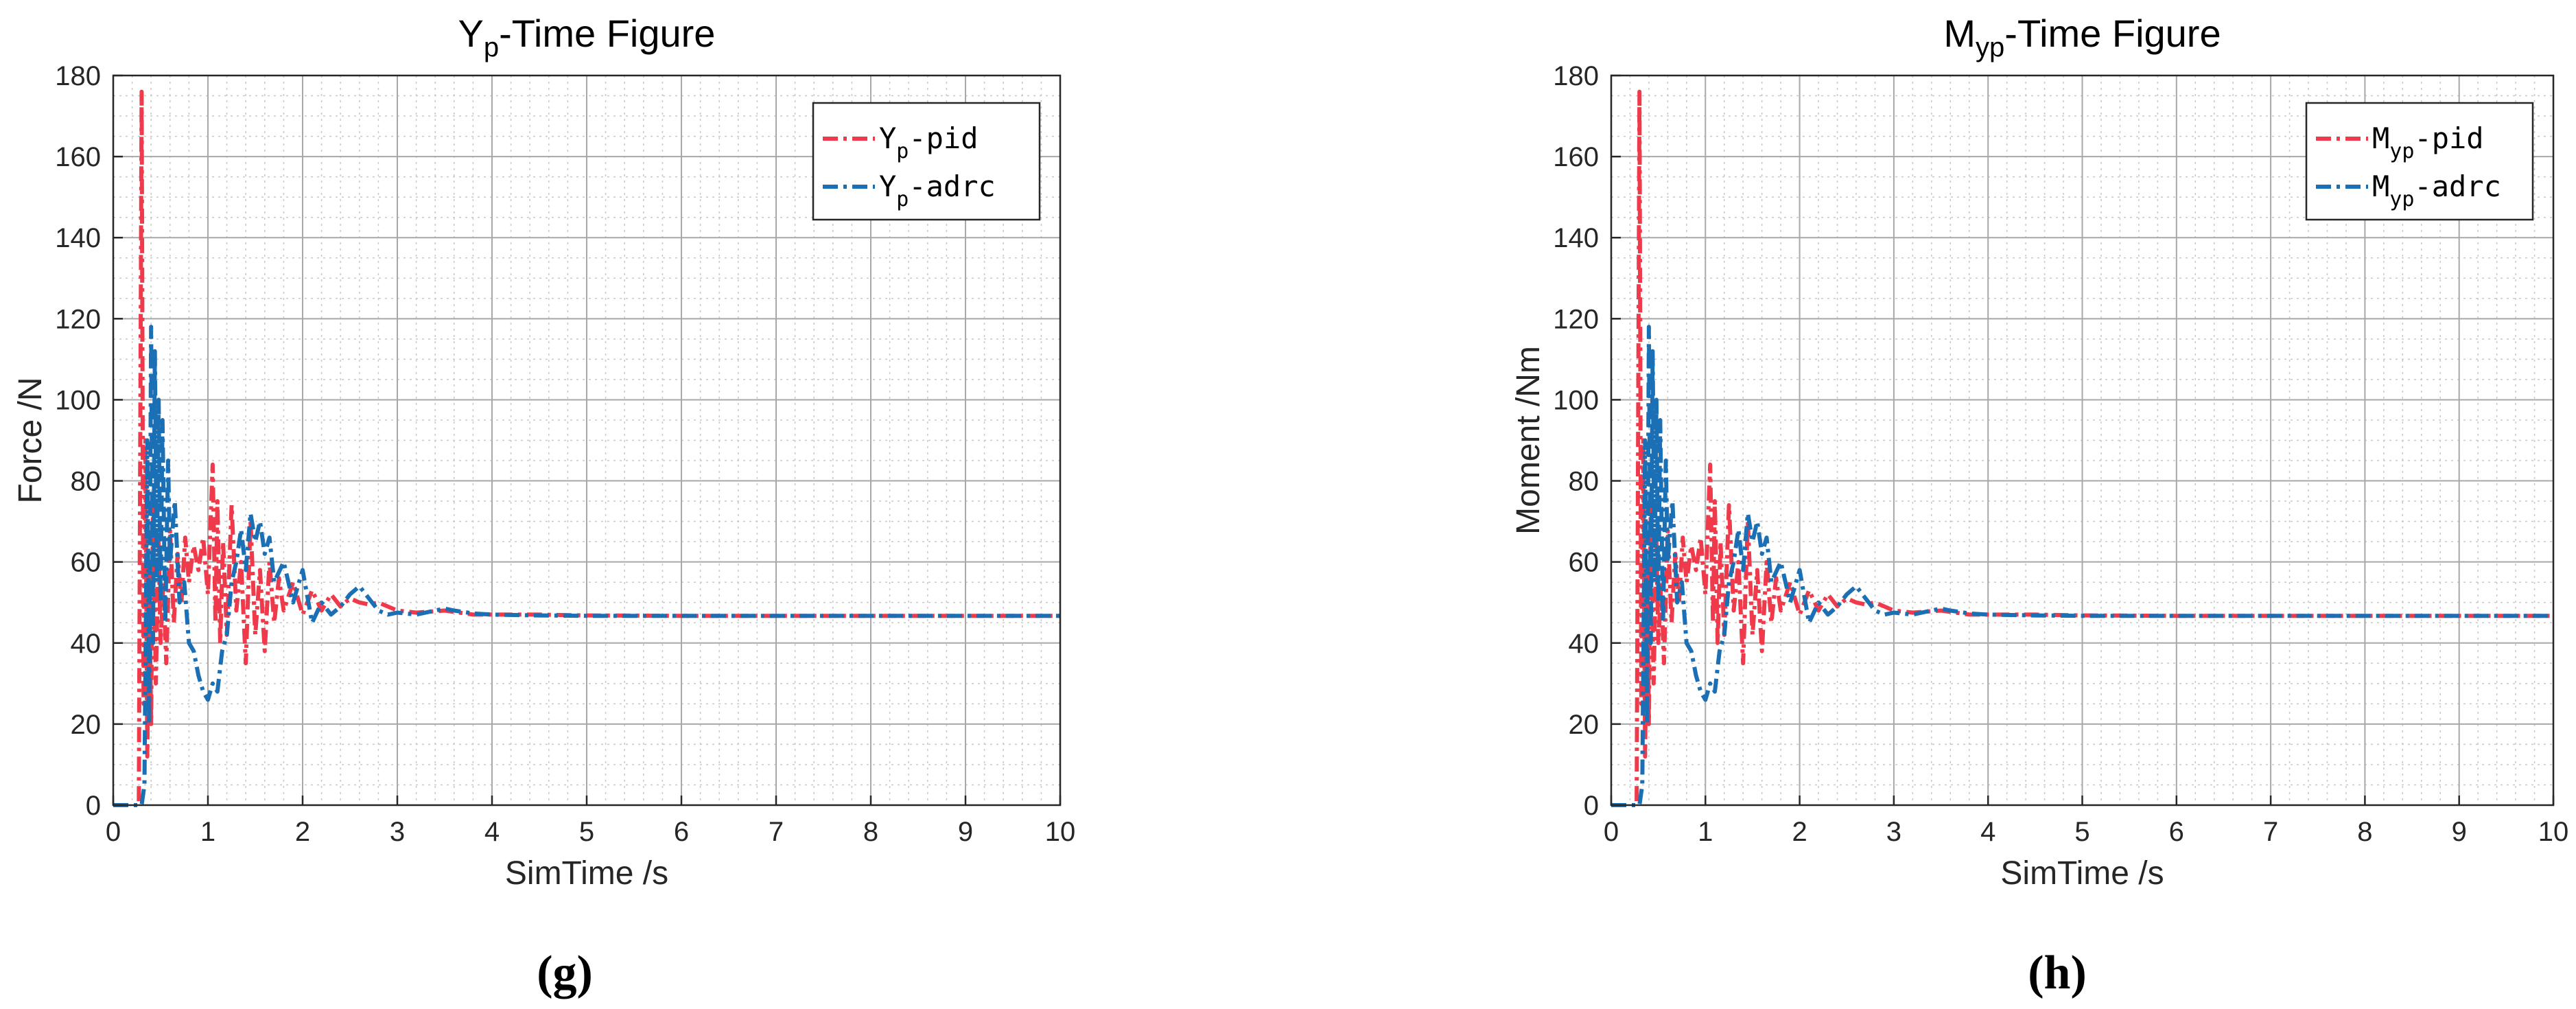  What do you see at coordinates (471, 33) in the screenshot?
I see `chart-title-main: Y` at bounding box center [471, 33].